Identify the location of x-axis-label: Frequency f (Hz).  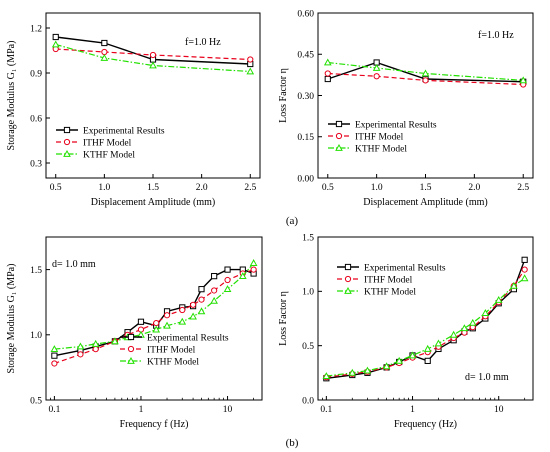
(154, 424).